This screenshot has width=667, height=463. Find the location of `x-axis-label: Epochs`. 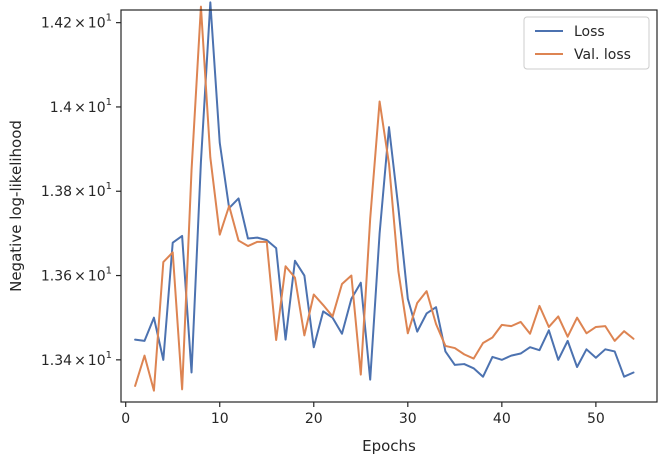

x-axis-label: Epochs is located at coordinates (389, 446).